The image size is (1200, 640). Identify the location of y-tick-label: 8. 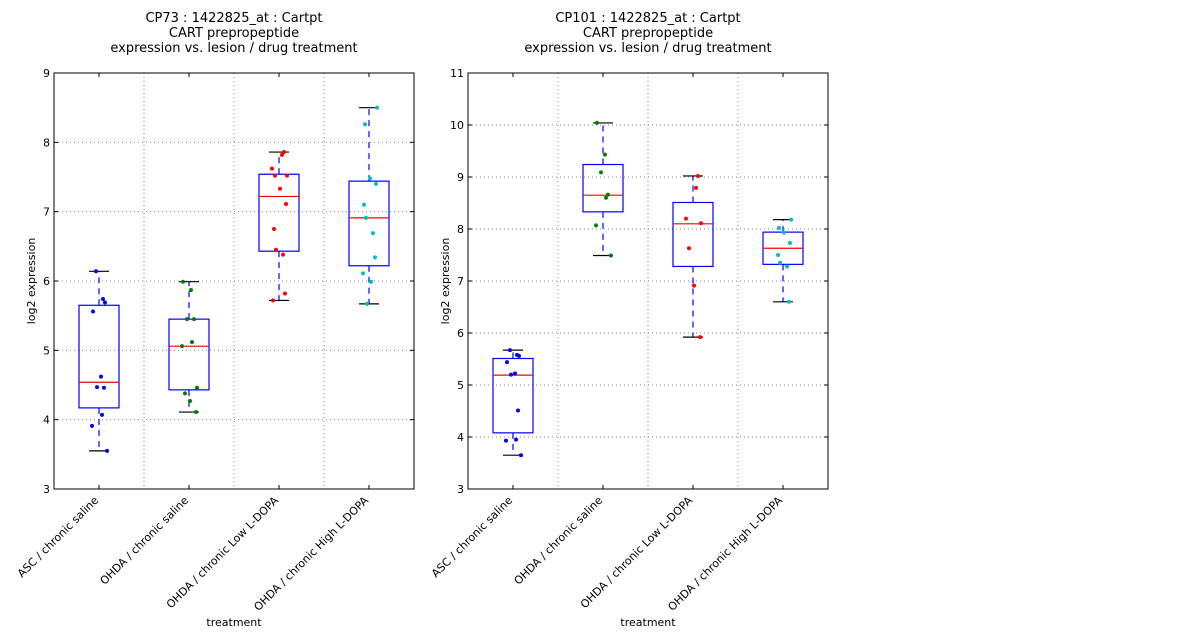
(460, 229).